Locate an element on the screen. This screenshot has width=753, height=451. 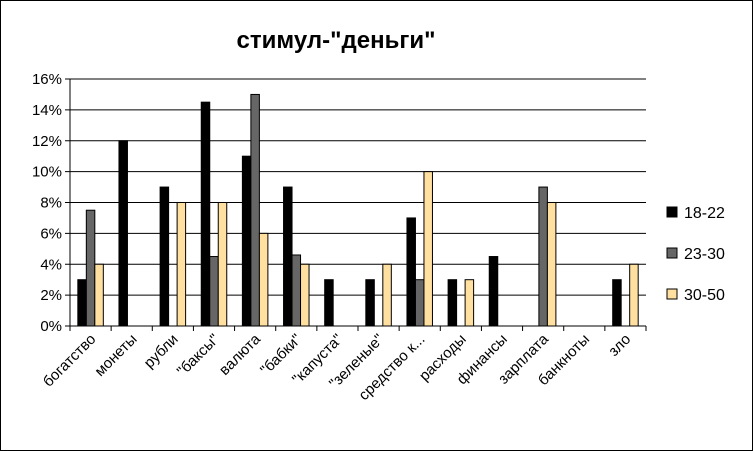
y-axis-tick-labels: 0% 2% 4% 6% 8% 10% 12% 14% 16% is located at coordinates (47, 203).